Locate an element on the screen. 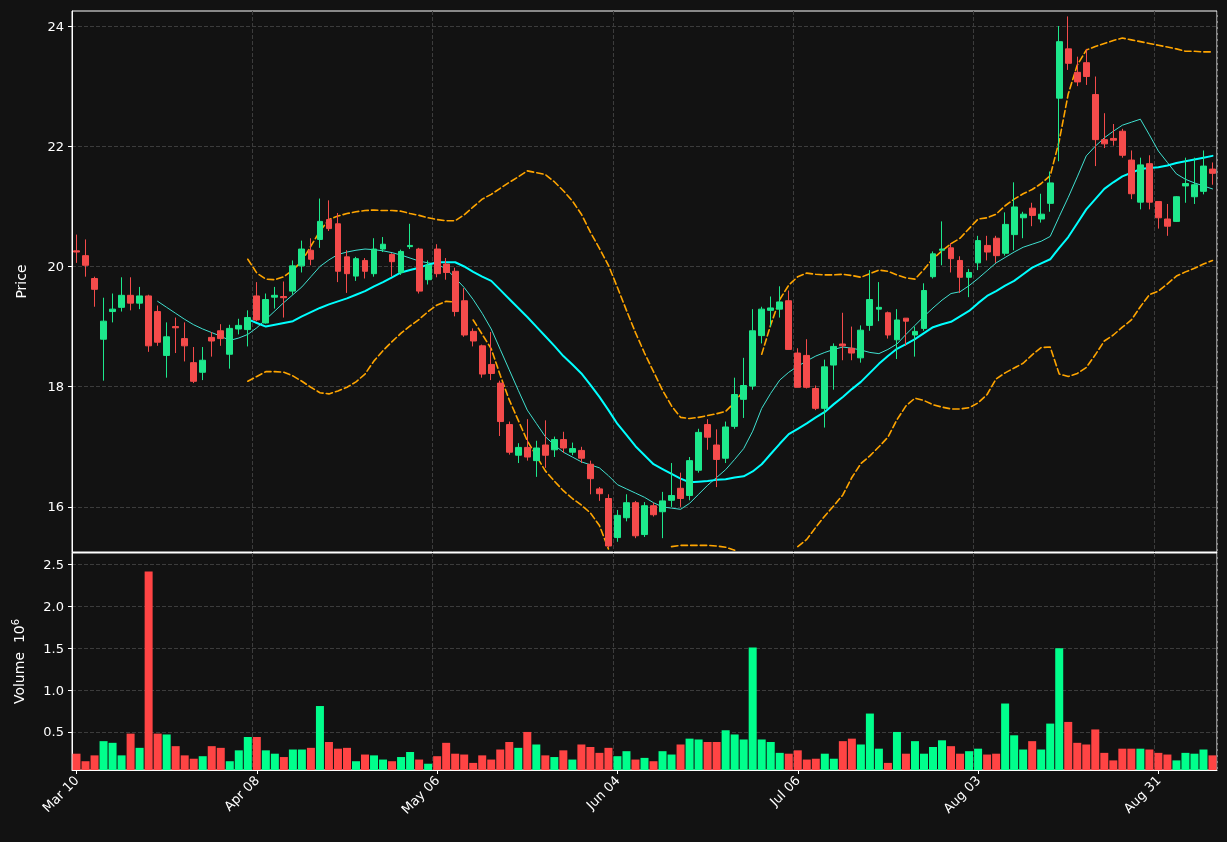 This screenshot has width=1227, height=842. y-tick-label: 16 is located at coordinates (55, 507).